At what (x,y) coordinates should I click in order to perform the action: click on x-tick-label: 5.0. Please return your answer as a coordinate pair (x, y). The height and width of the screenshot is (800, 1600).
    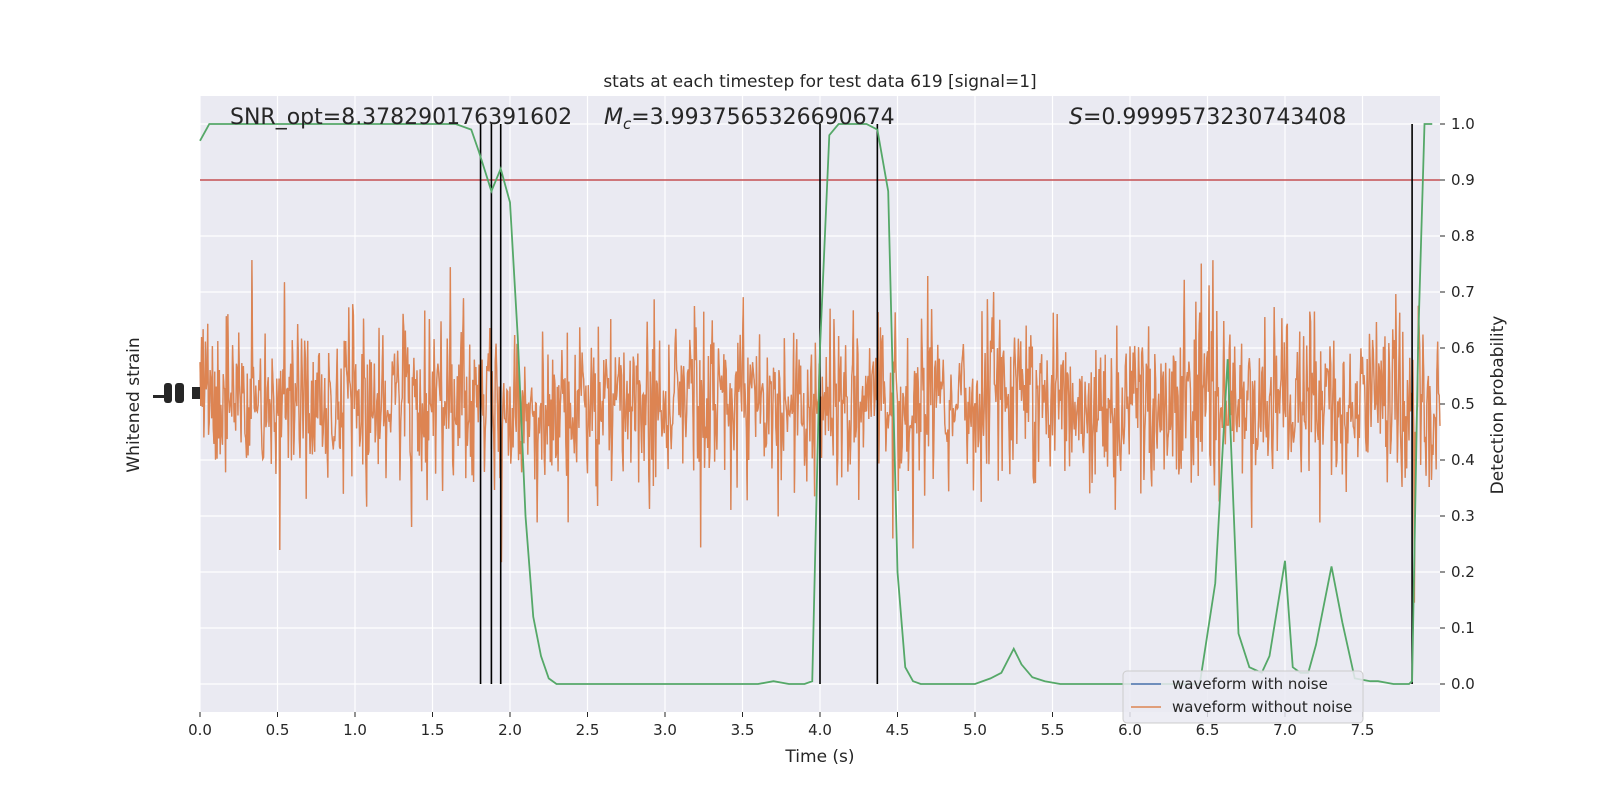
    Looking at the image, I should click on (975, 730).